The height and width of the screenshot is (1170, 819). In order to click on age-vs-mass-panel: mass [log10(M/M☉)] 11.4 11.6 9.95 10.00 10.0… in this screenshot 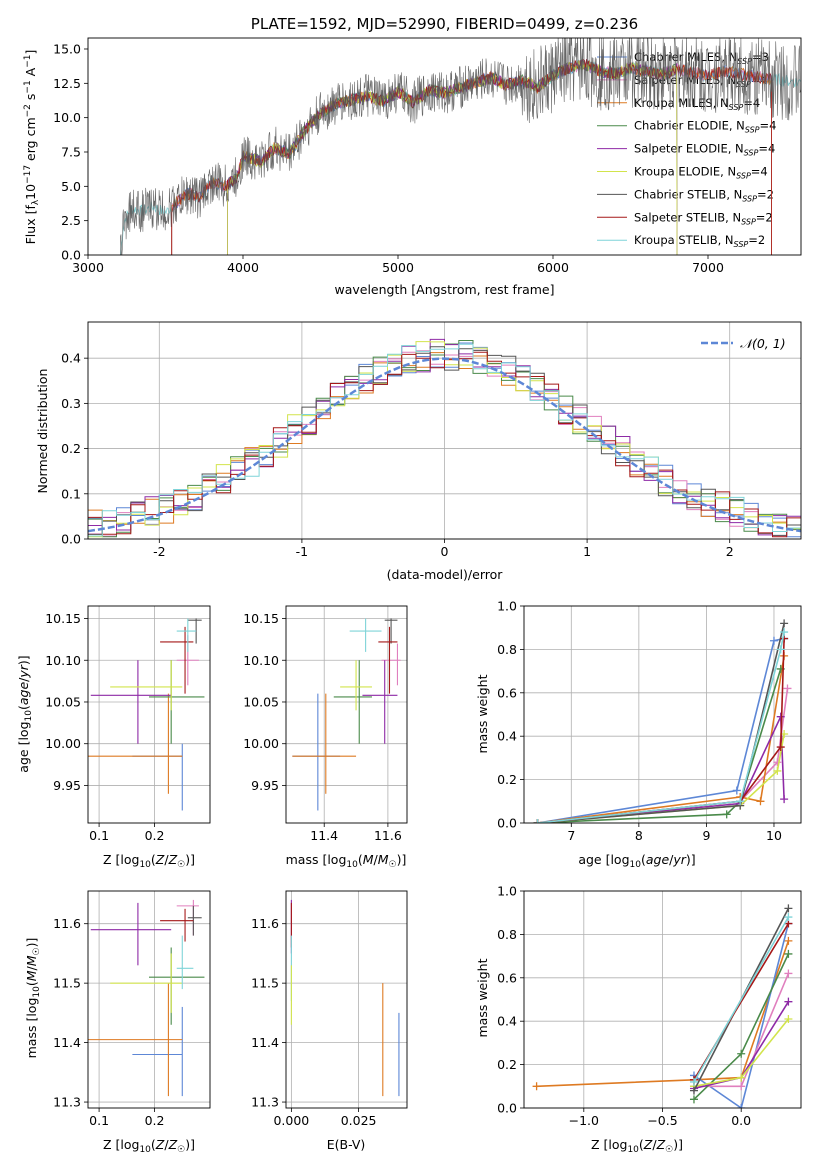, I will do `click(325, 737)`.